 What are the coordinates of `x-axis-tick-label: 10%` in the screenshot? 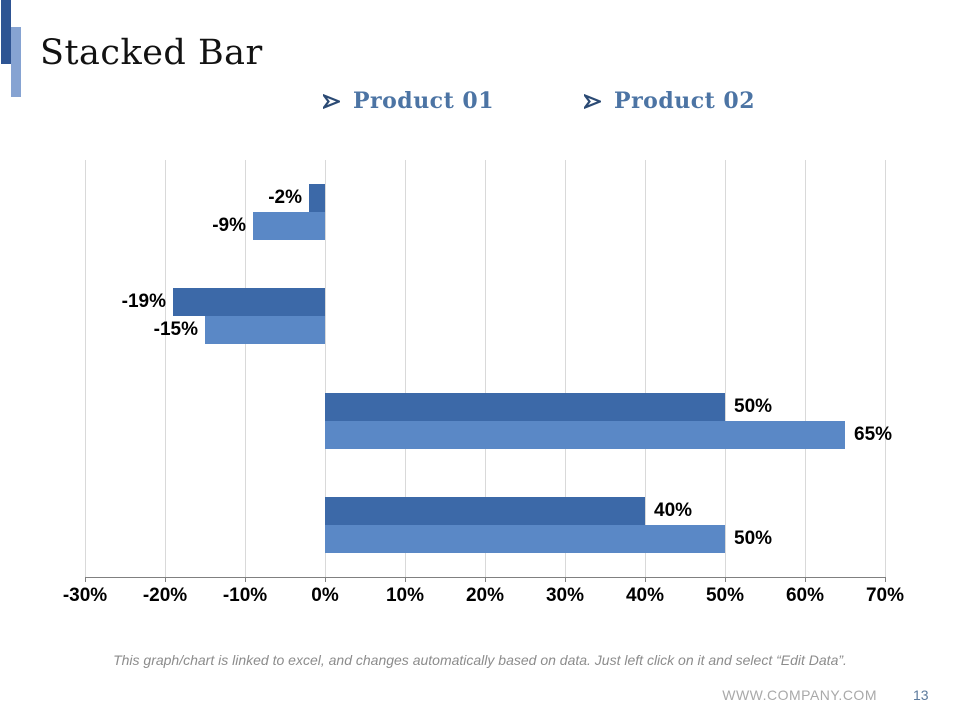 It's located at (405, 595).